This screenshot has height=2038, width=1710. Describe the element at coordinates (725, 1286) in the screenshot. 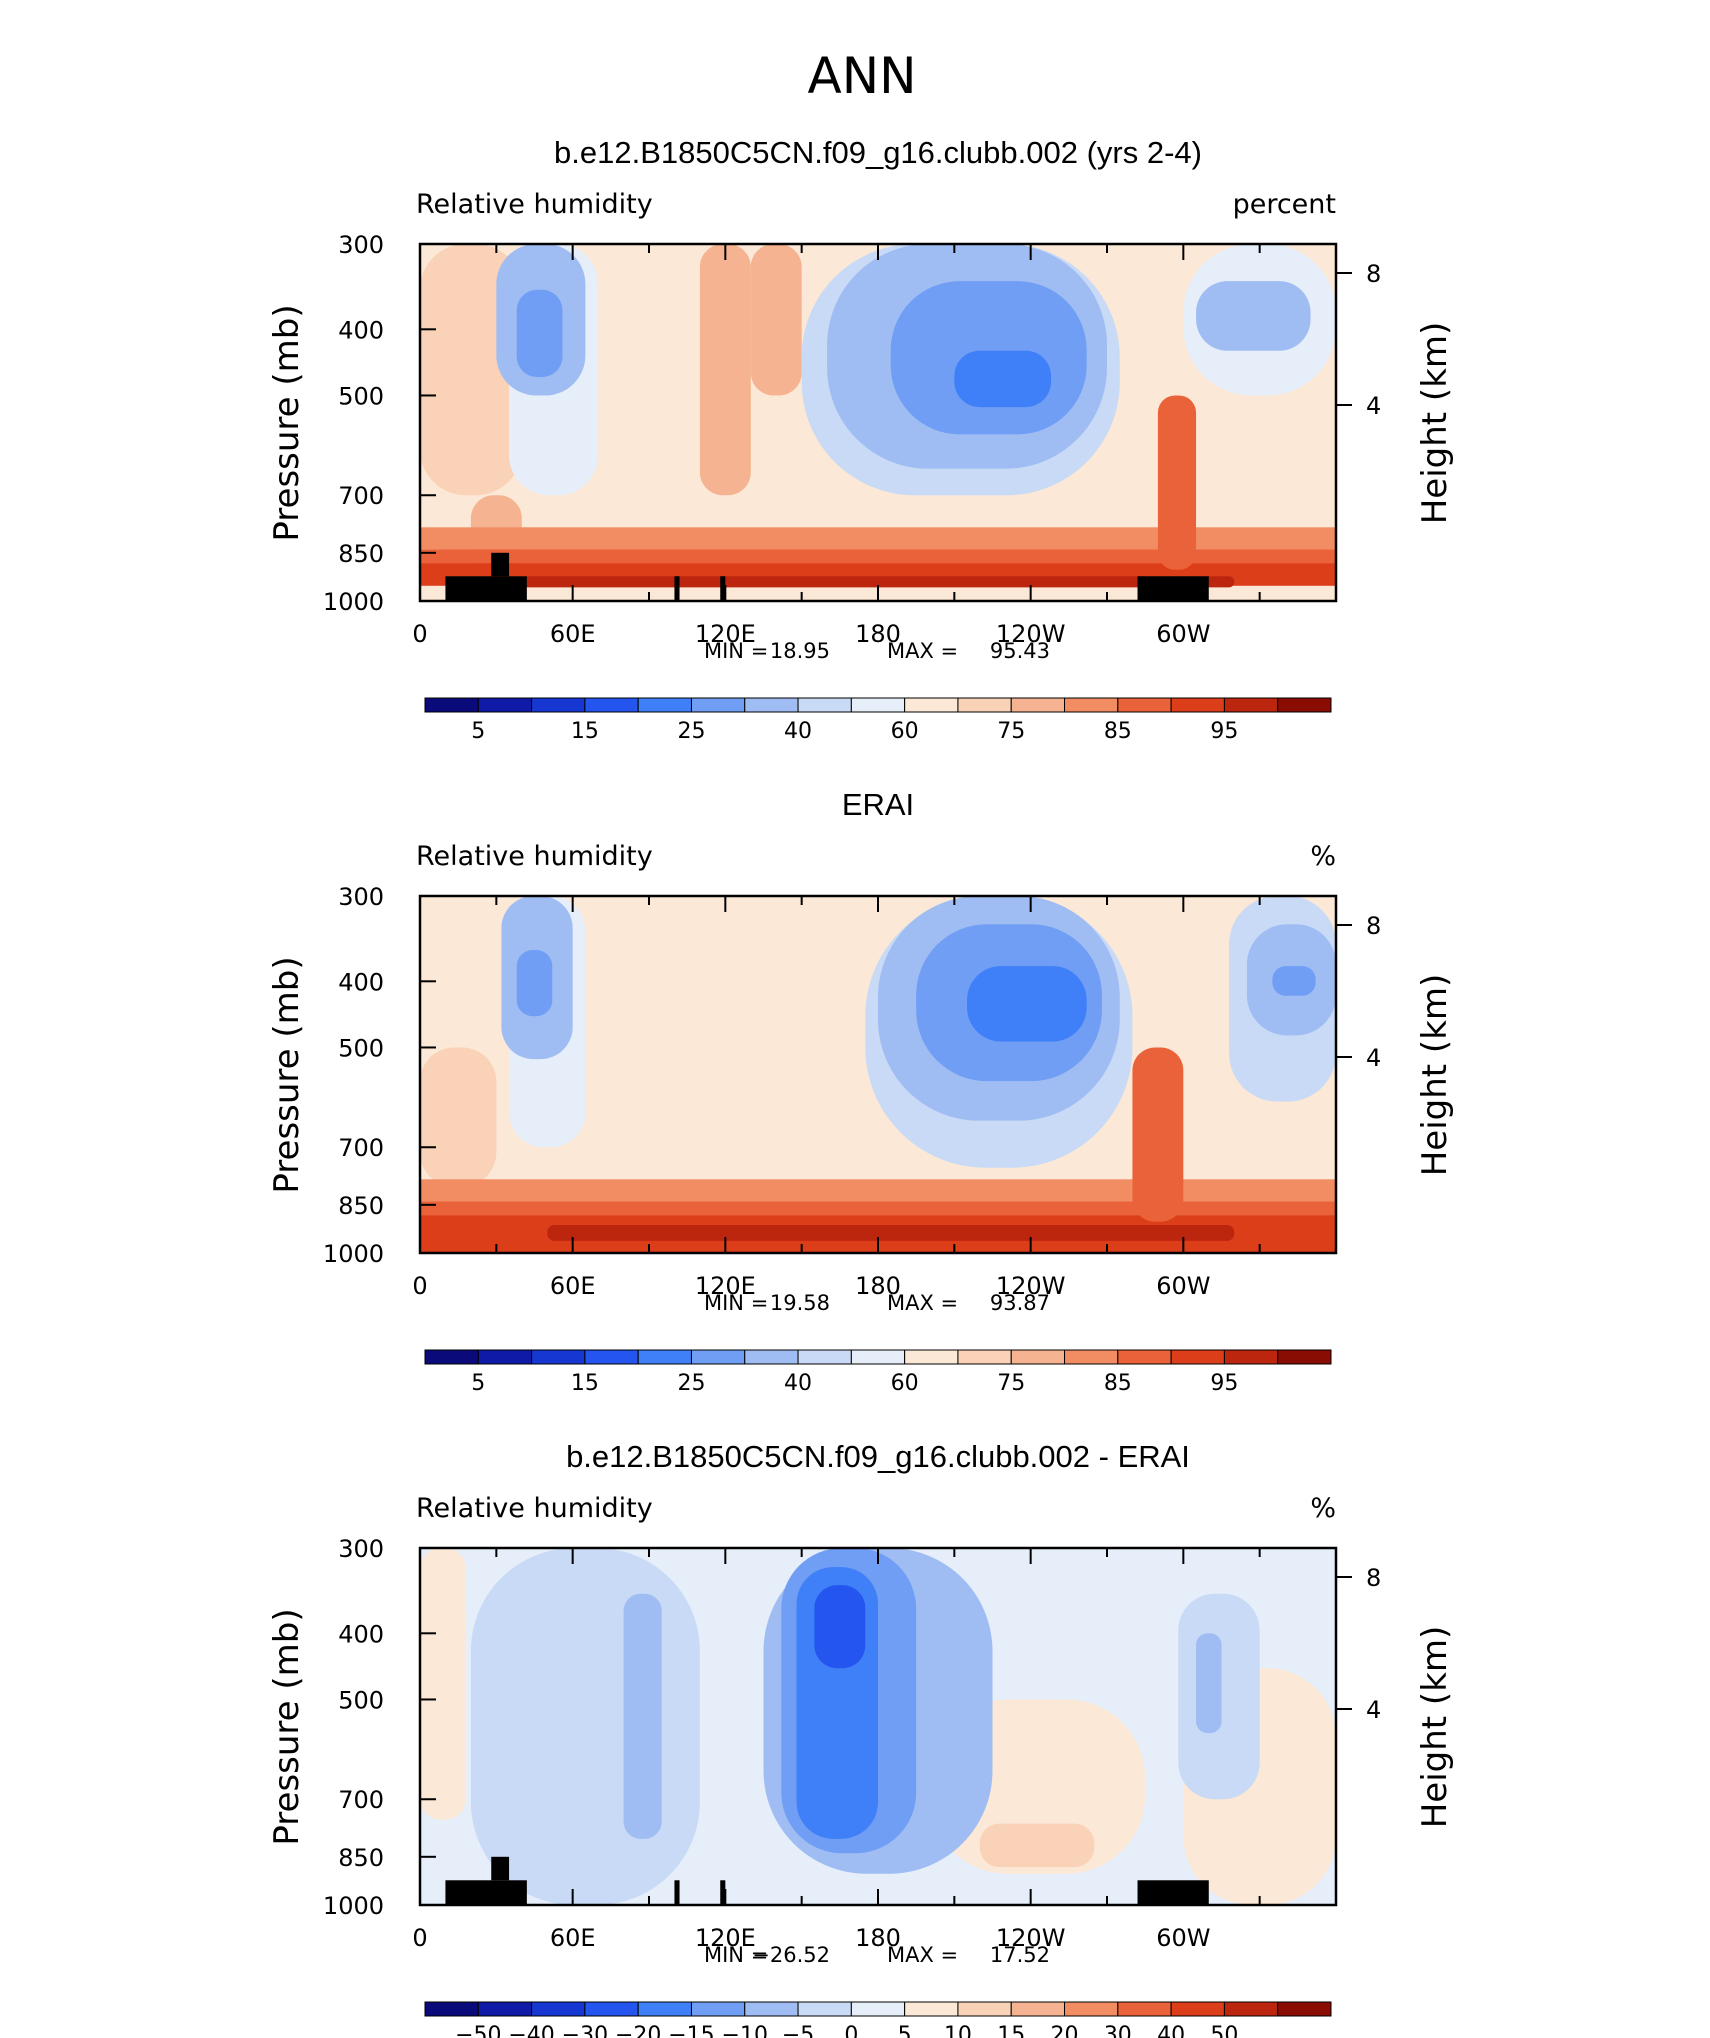

I see `x-tick-label: 120E` at that location.